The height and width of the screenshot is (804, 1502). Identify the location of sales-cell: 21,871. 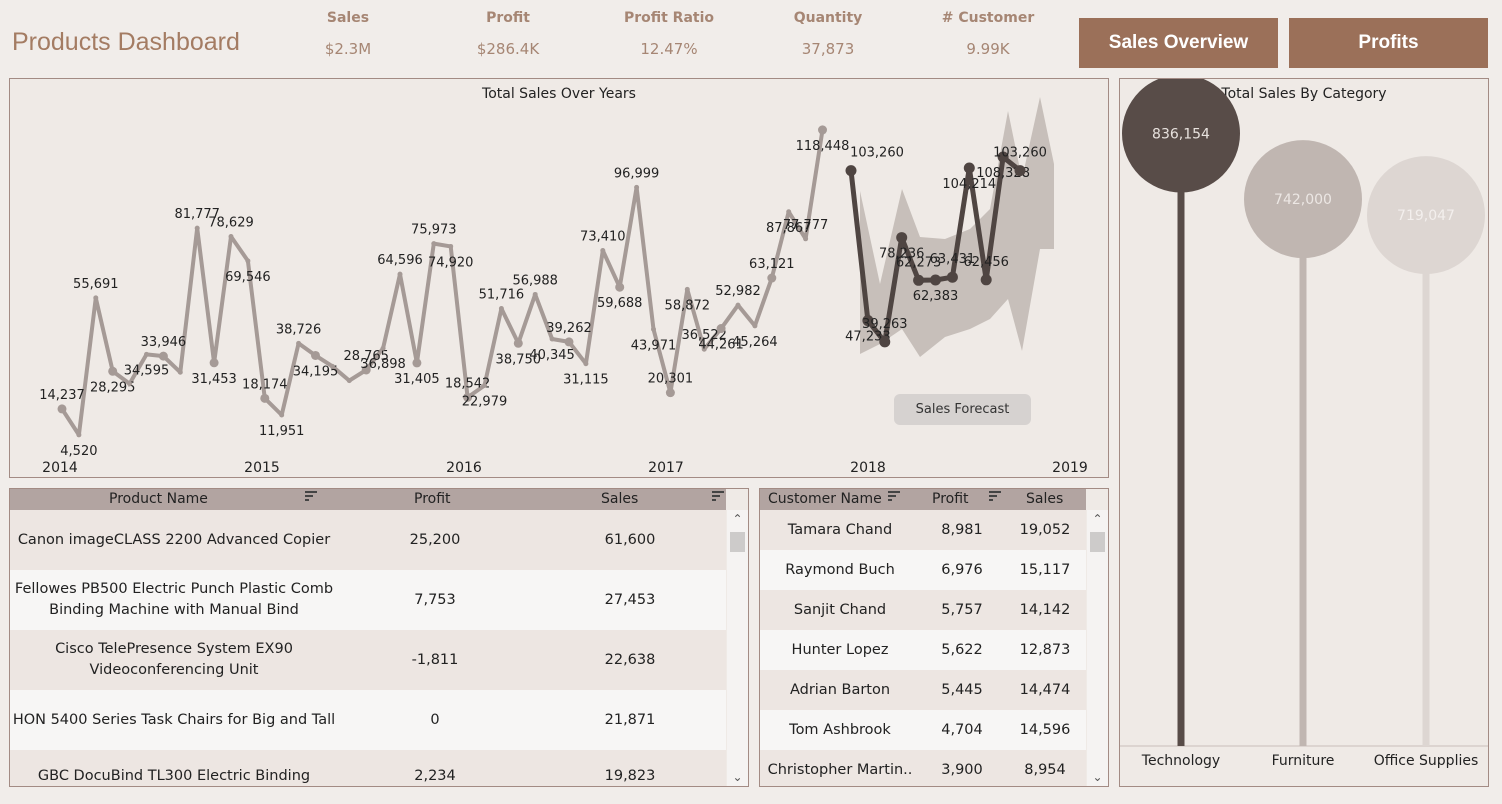
(630, 719).